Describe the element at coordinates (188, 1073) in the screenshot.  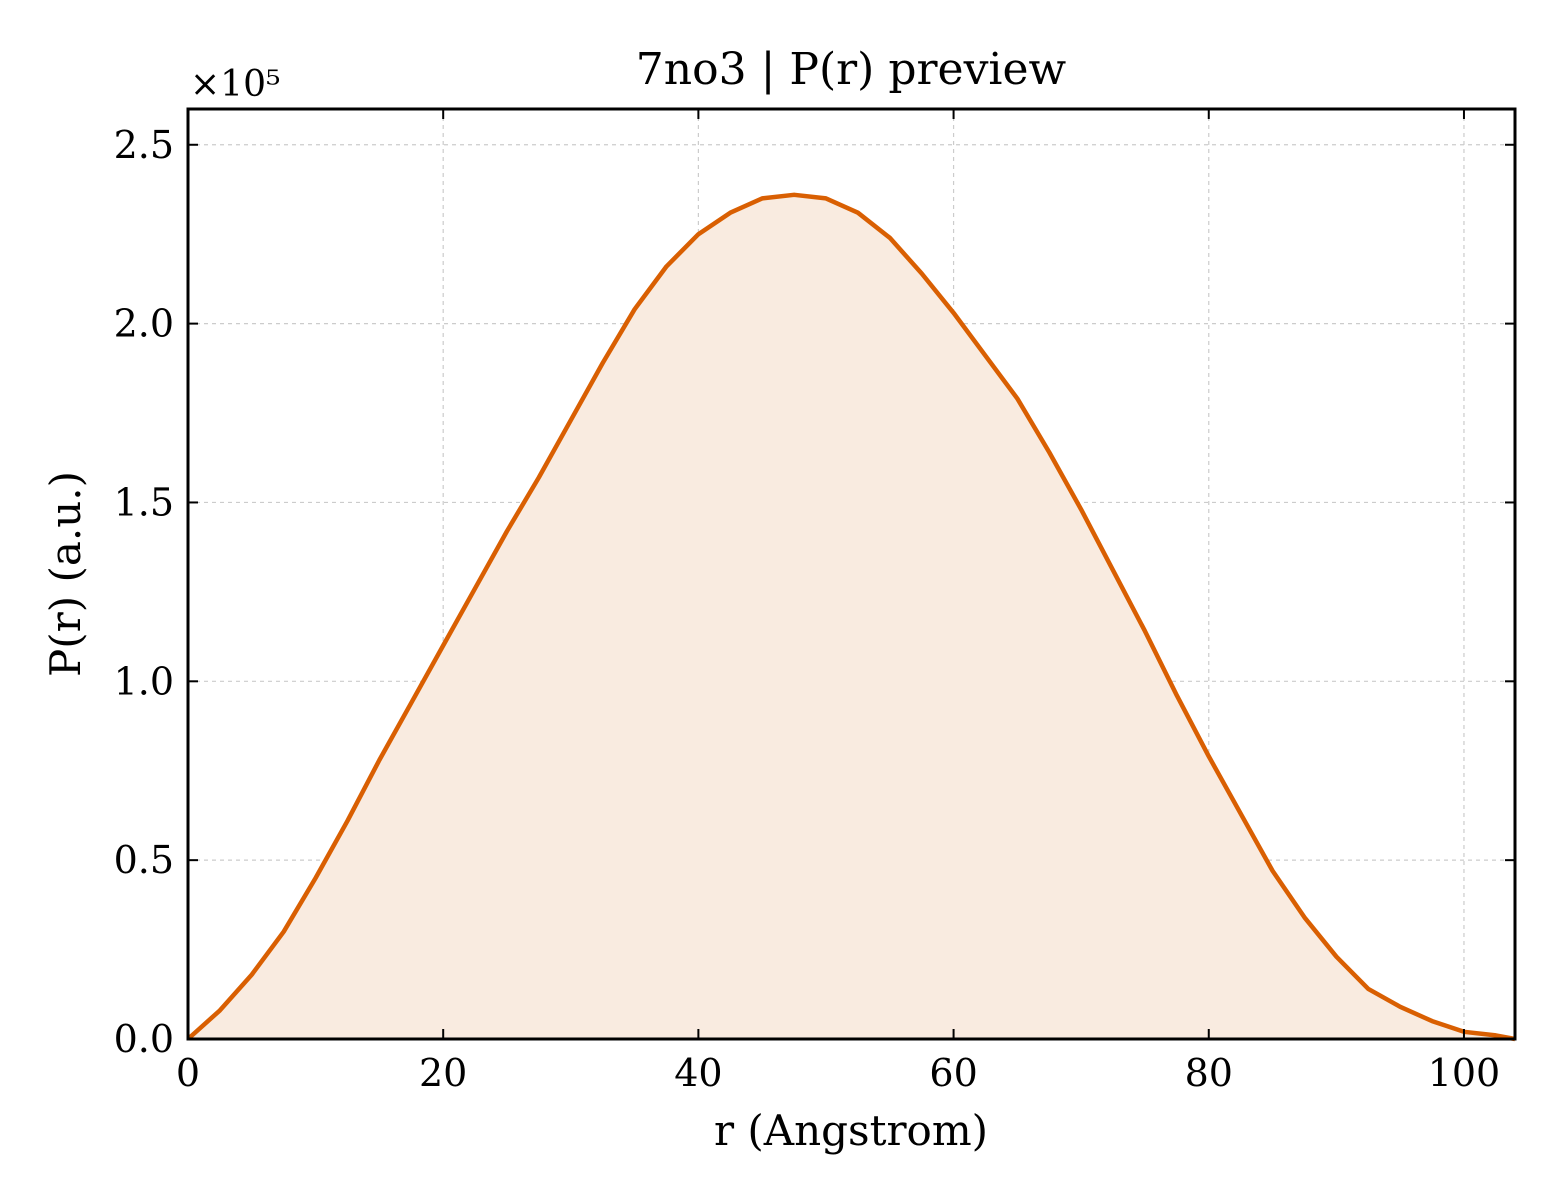
I see `x-tick-label: 0` at that location.